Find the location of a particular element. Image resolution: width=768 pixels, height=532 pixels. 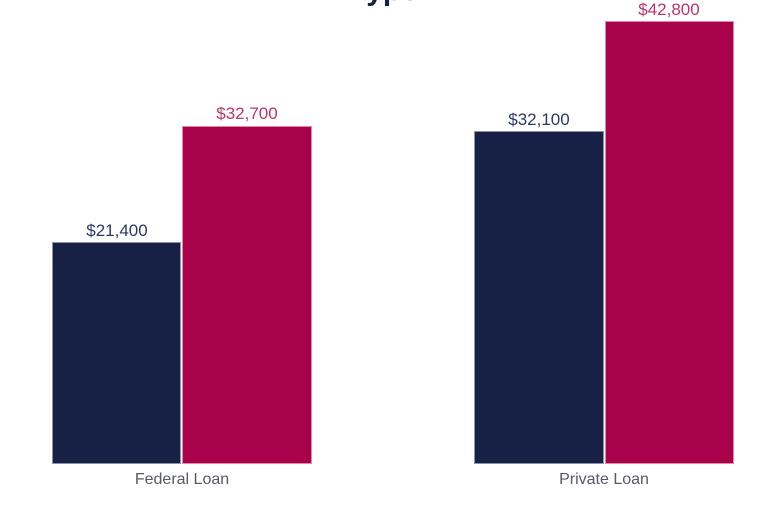

value-label-private-series2: $42,800 is located at coordinates (669, 9).